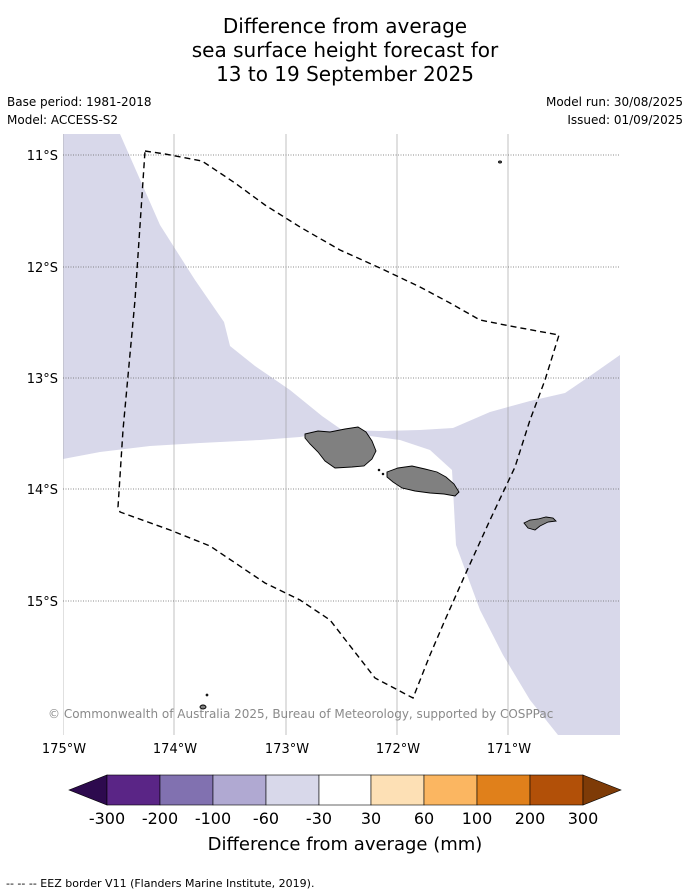 The height and width of the screenshot is (896, 690). Describe the element at coordinates (42, 379) in the screenshot. I see `lat-label-13s: 13°S` at that location.